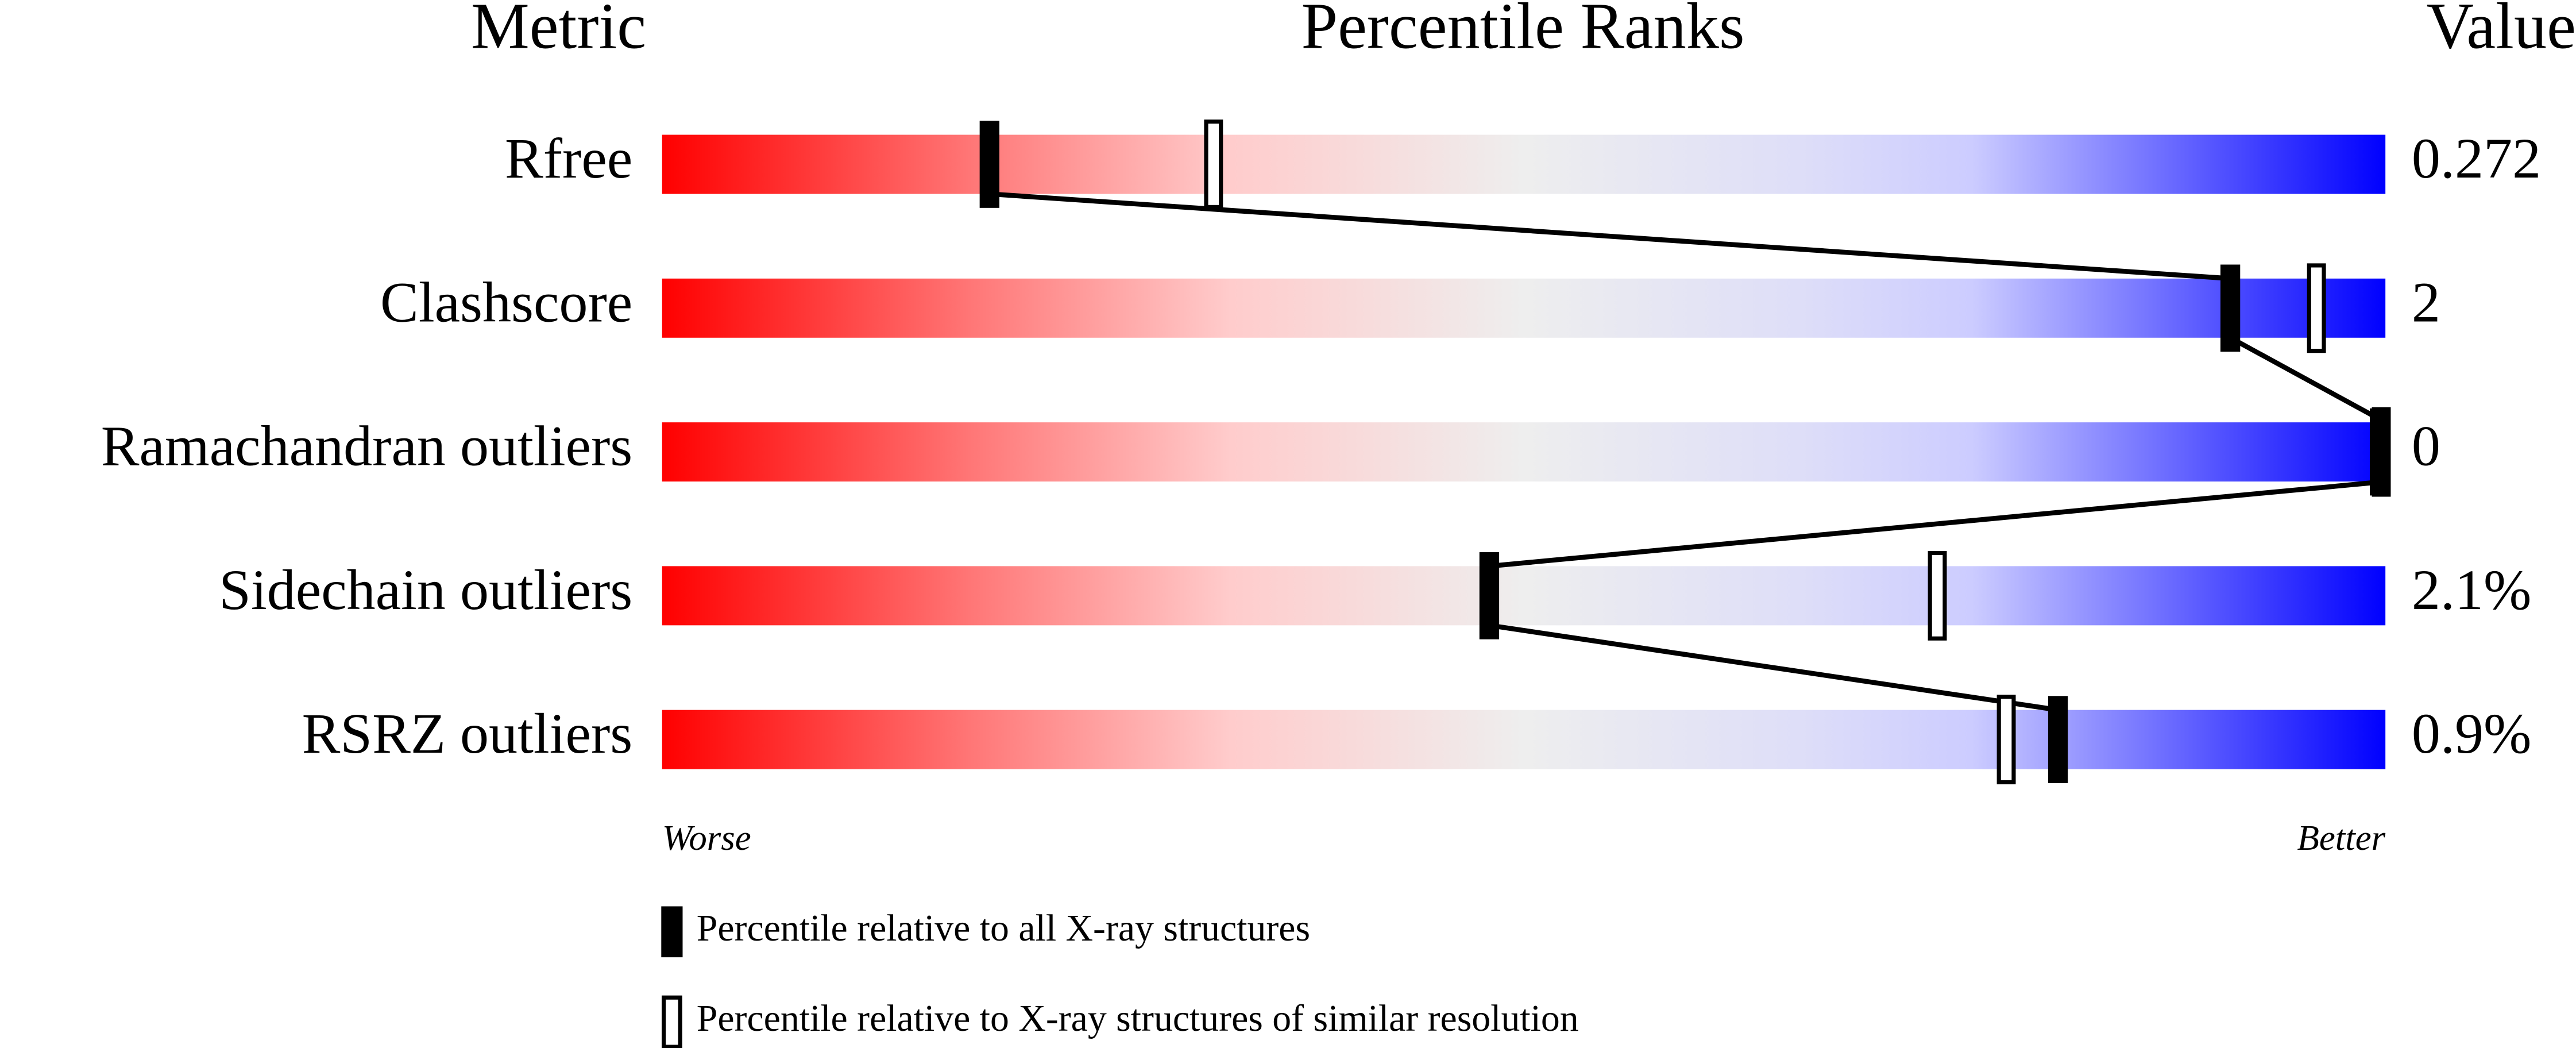 This screenshot has height=1048, width=2576. What do you see at coordinates (2472, 733) in the screenshot?
I see `metric-value: 0.9%` at bounding box center [2472, 733].